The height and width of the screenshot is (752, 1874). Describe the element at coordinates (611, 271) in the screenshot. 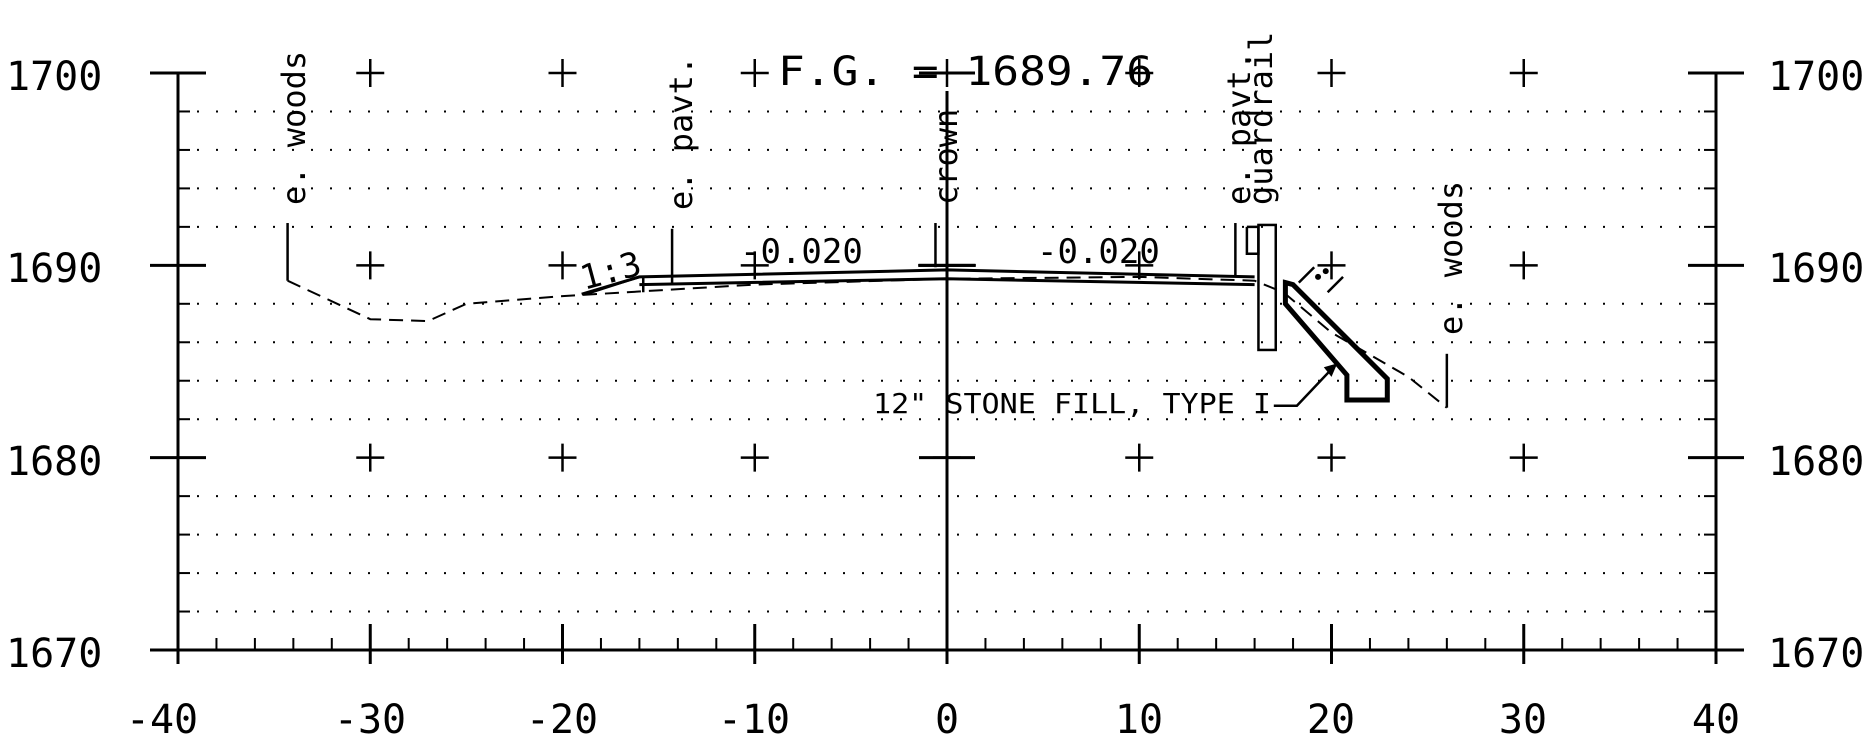

I see `slope-ratio-label: 1:3` at that location.